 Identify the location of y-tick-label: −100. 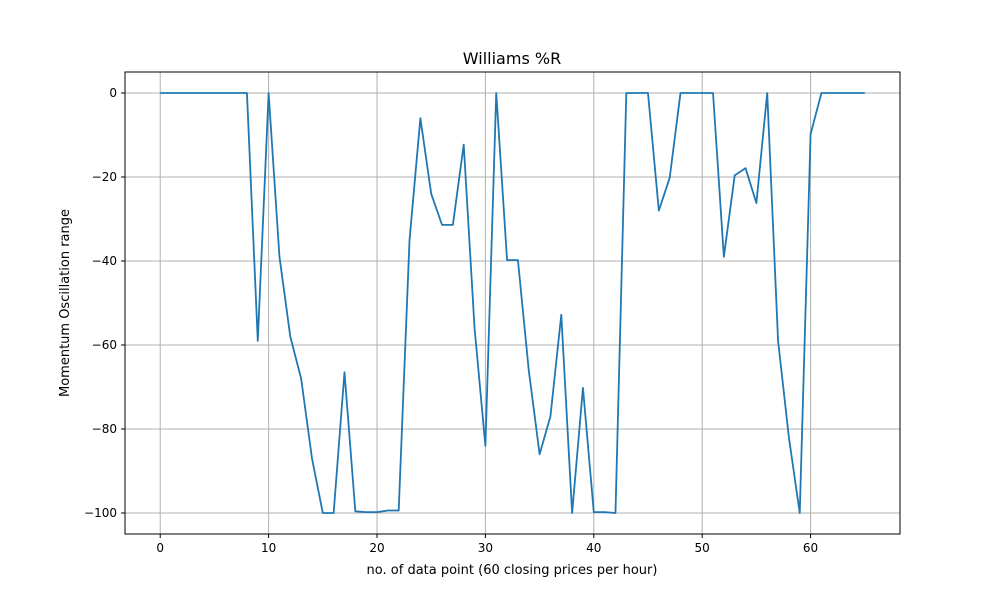
(100, 513).